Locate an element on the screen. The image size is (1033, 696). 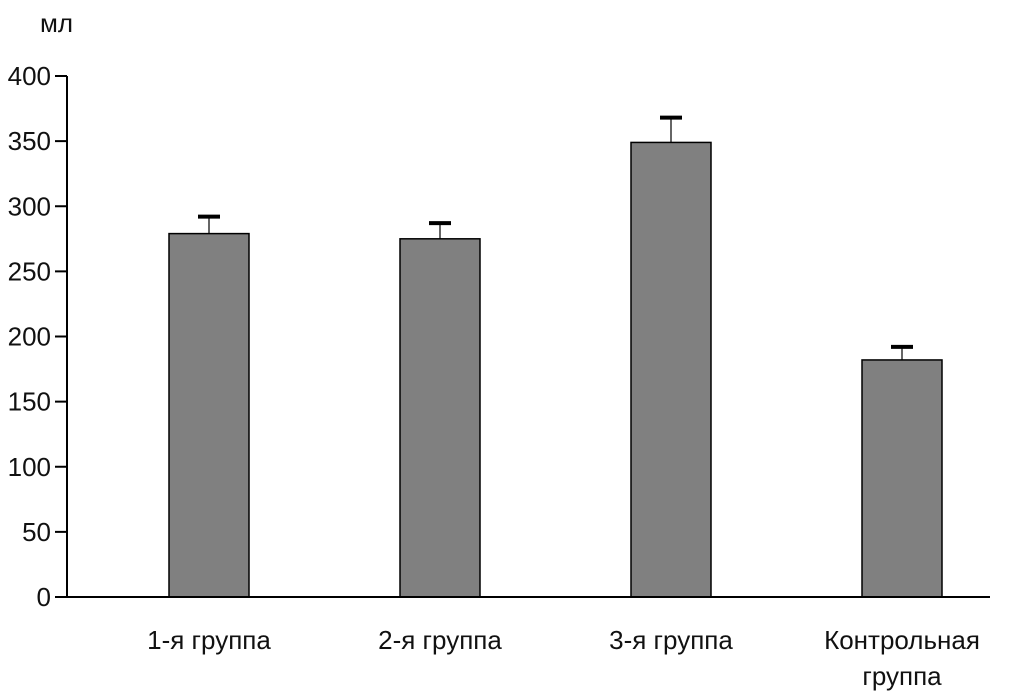
y-tick-label: 100 is located at coordinates (29, 467).